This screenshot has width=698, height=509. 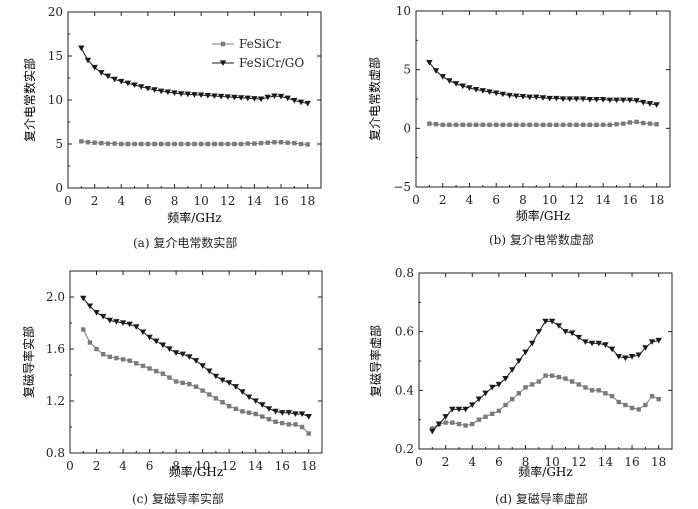 I want to click on x-tick-label-b: 4, so click(x=470, y=200).